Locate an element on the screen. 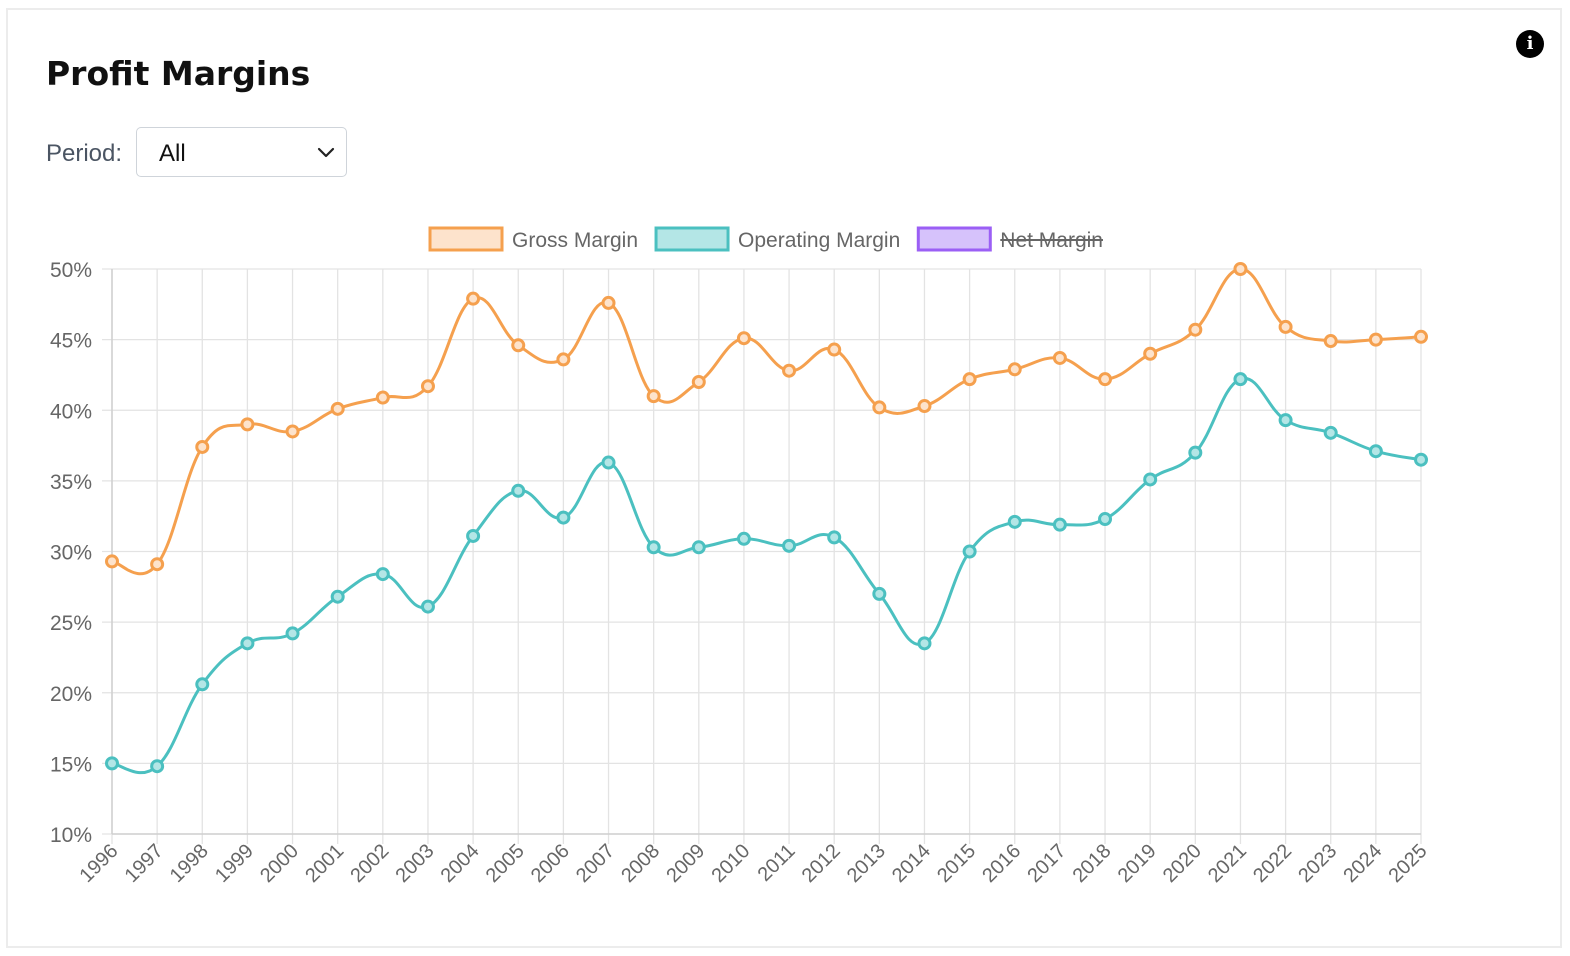 The image size is (1570, 956). y-tick-label: 35% is located at coordinates (71, 482).